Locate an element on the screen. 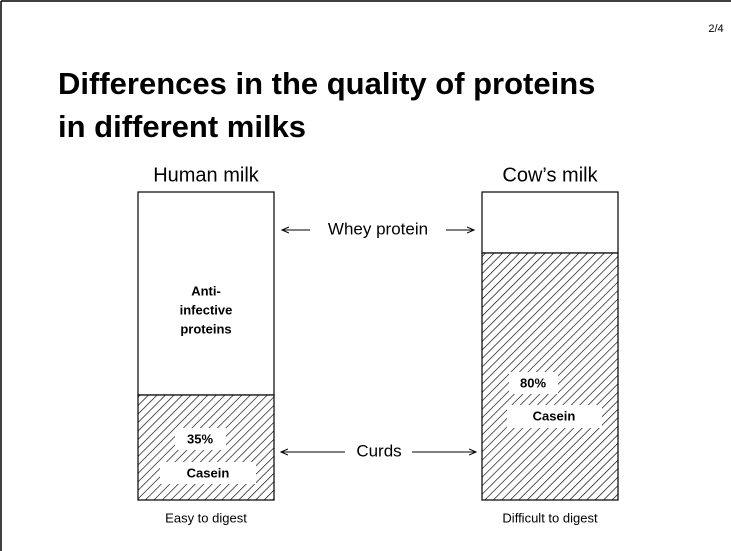 This screenshot has height=551, width=731. title: Differences in the quality of proteins is located at coordinates (326, 83).